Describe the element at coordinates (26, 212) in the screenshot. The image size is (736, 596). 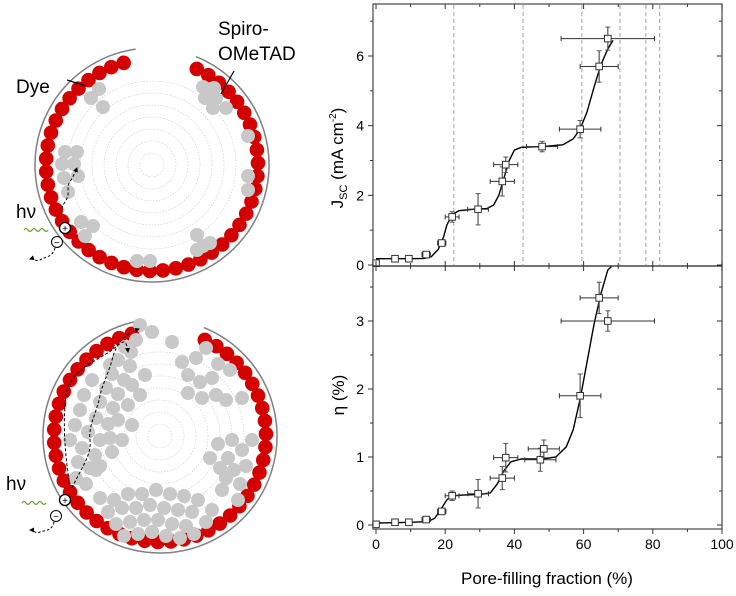
I see `photon-label: hν` at that location.